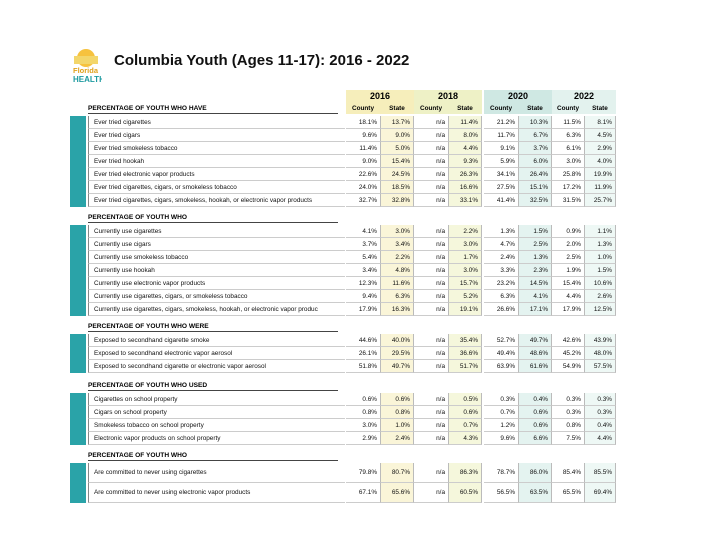  Describe the element at coordinates (216, 174) in the screenshot. I see `row-label: Ever tried electronic vapor products` at that location.